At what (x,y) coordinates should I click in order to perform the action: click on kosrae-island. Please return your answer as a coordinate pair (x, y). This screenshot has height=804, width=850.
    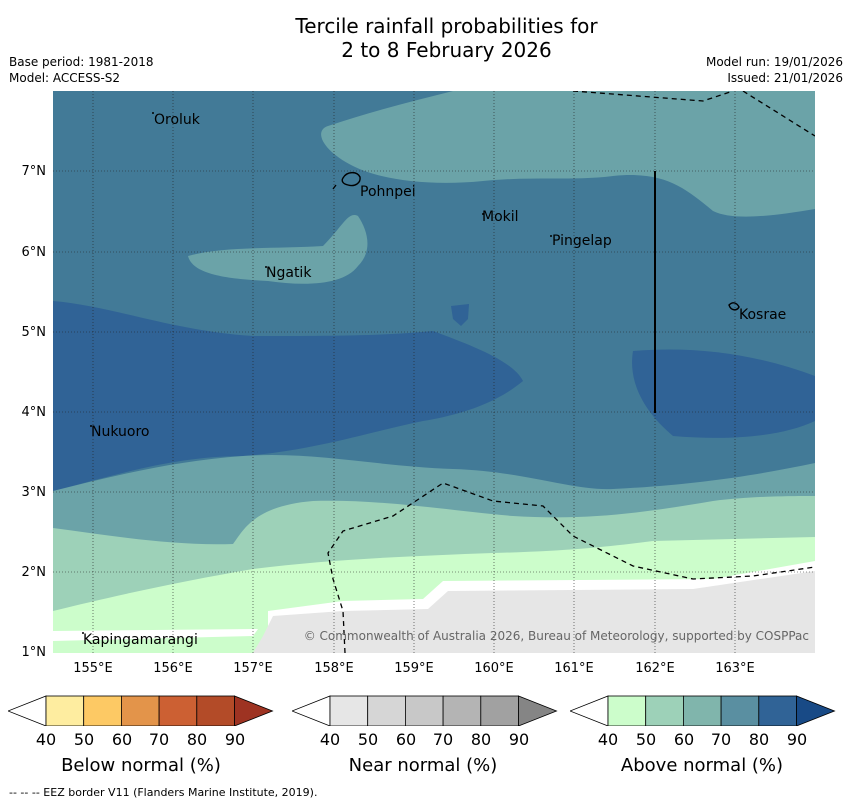
    Looking at the image, I should click on (734, 306).